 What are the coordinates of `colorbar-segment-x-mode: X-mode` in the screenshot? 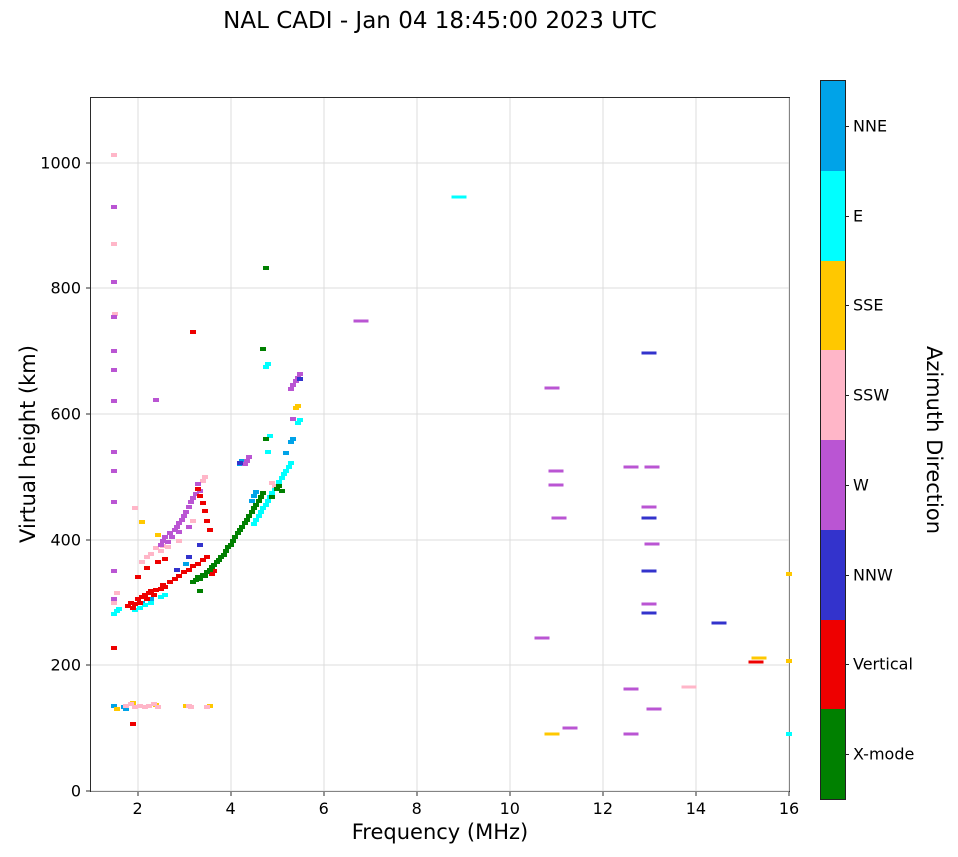 It's located at (867, 754).